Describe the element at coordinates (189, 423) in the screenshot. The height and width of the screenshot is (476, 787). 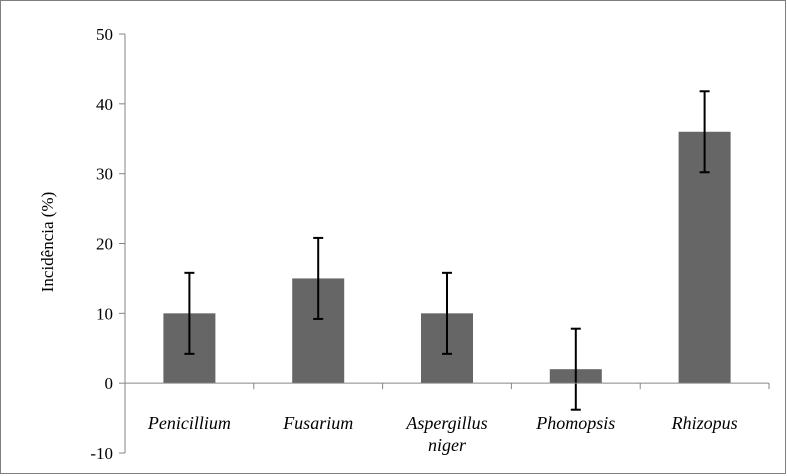
I see `category-label: Penicillium` at that location.